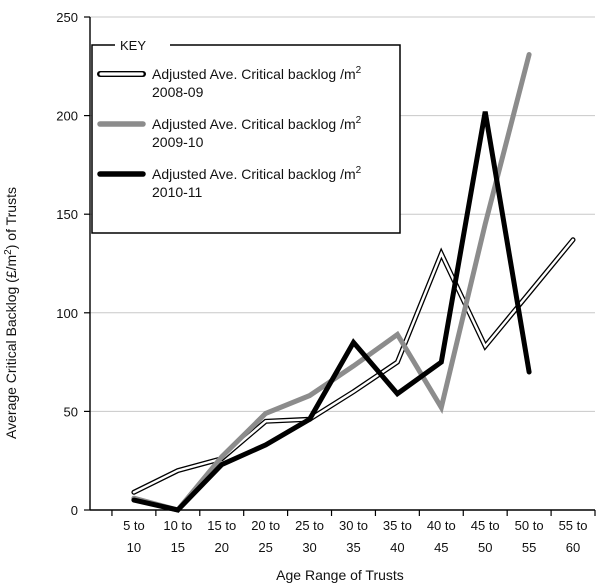 The image size is (604, 585). Describe the element at coordinates (222, 547) in the screenshot. I see `x-tick-label-line2: 20` at that location.